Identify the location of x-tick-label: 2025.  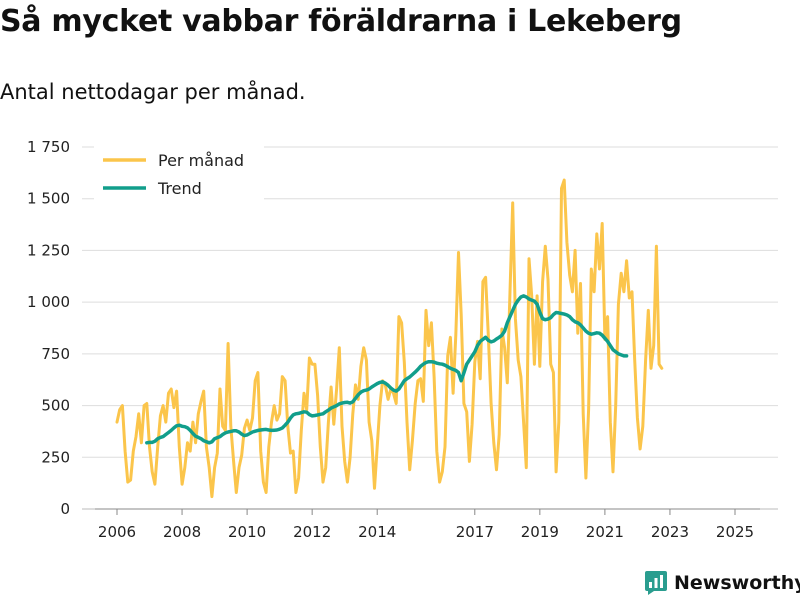
(735, 532).